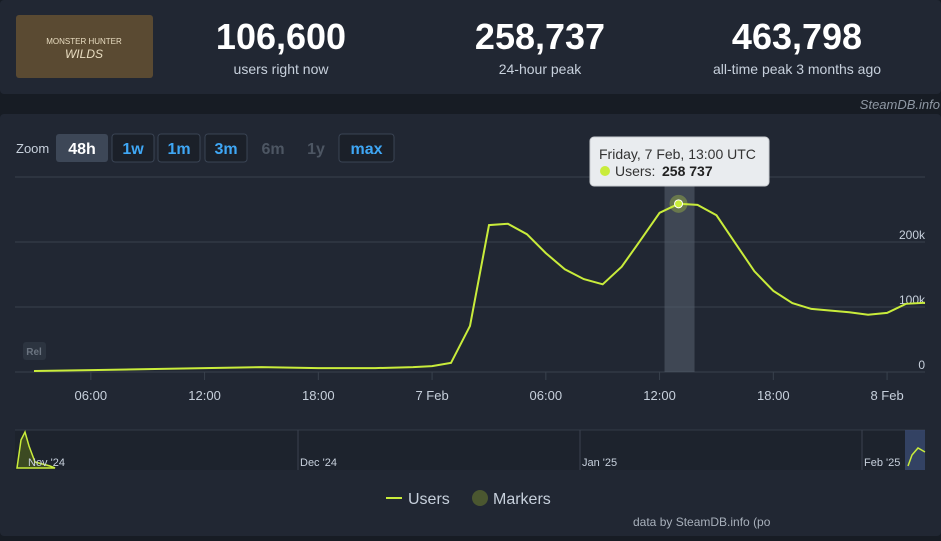 This screenshot has width=941, height=541. Describe the element at coordinates (431, 395) in the screenshot. I see `x-tick-label: 7 Feb` at that location.